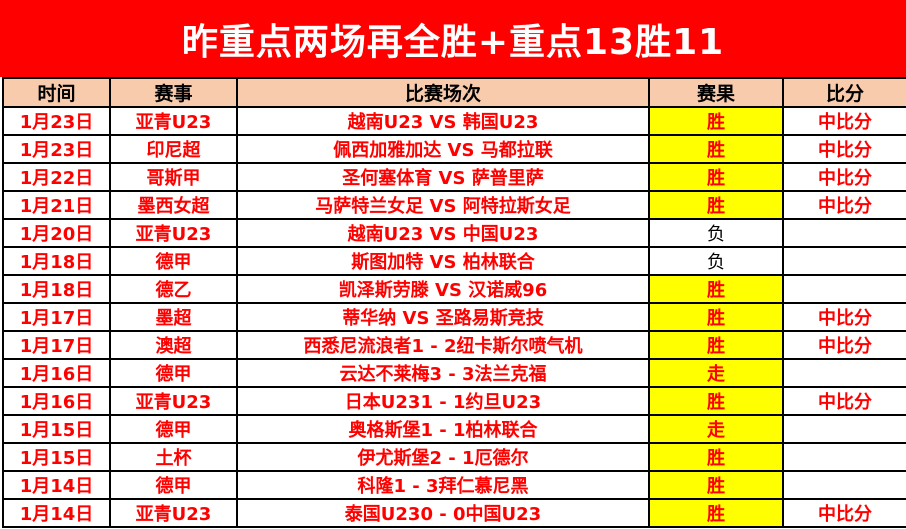 This screenshot has width=906, height=529. I want to click on match-cell: 凯泽斯劳滕 VS 汉诺威96, so click(443, 289).